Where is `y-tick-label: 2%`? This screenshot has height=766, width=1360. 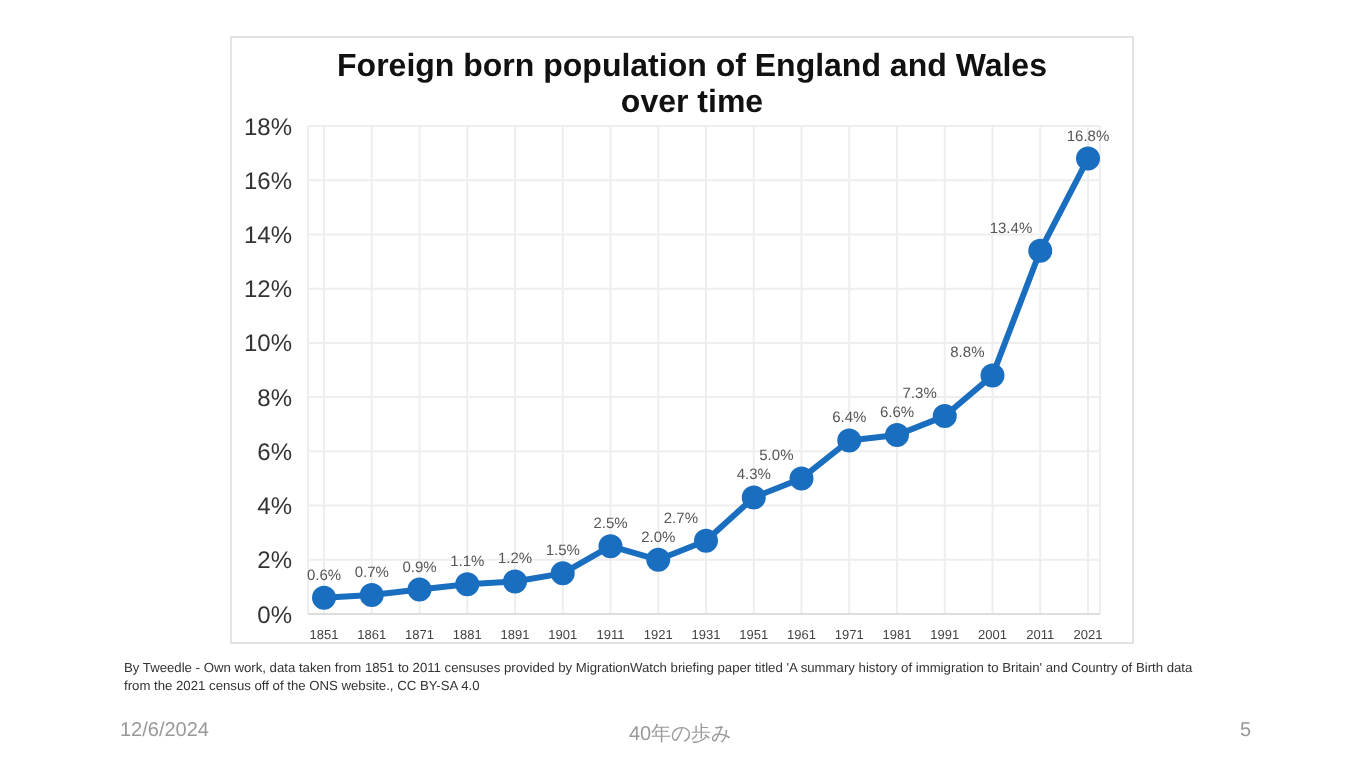 y-tick-label: 2% is located at coordinates (275, 560).